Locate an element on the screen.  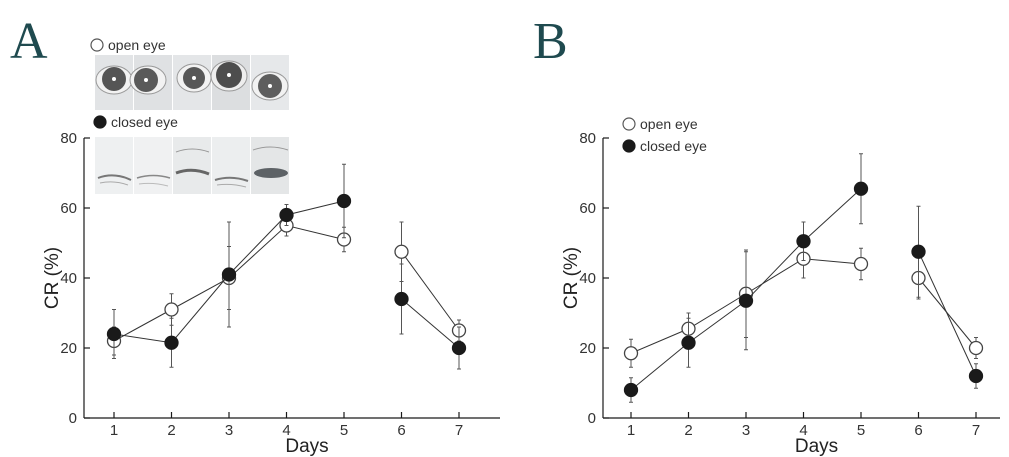
eye-photo-strip-closed is located at coordinates (192, 165).